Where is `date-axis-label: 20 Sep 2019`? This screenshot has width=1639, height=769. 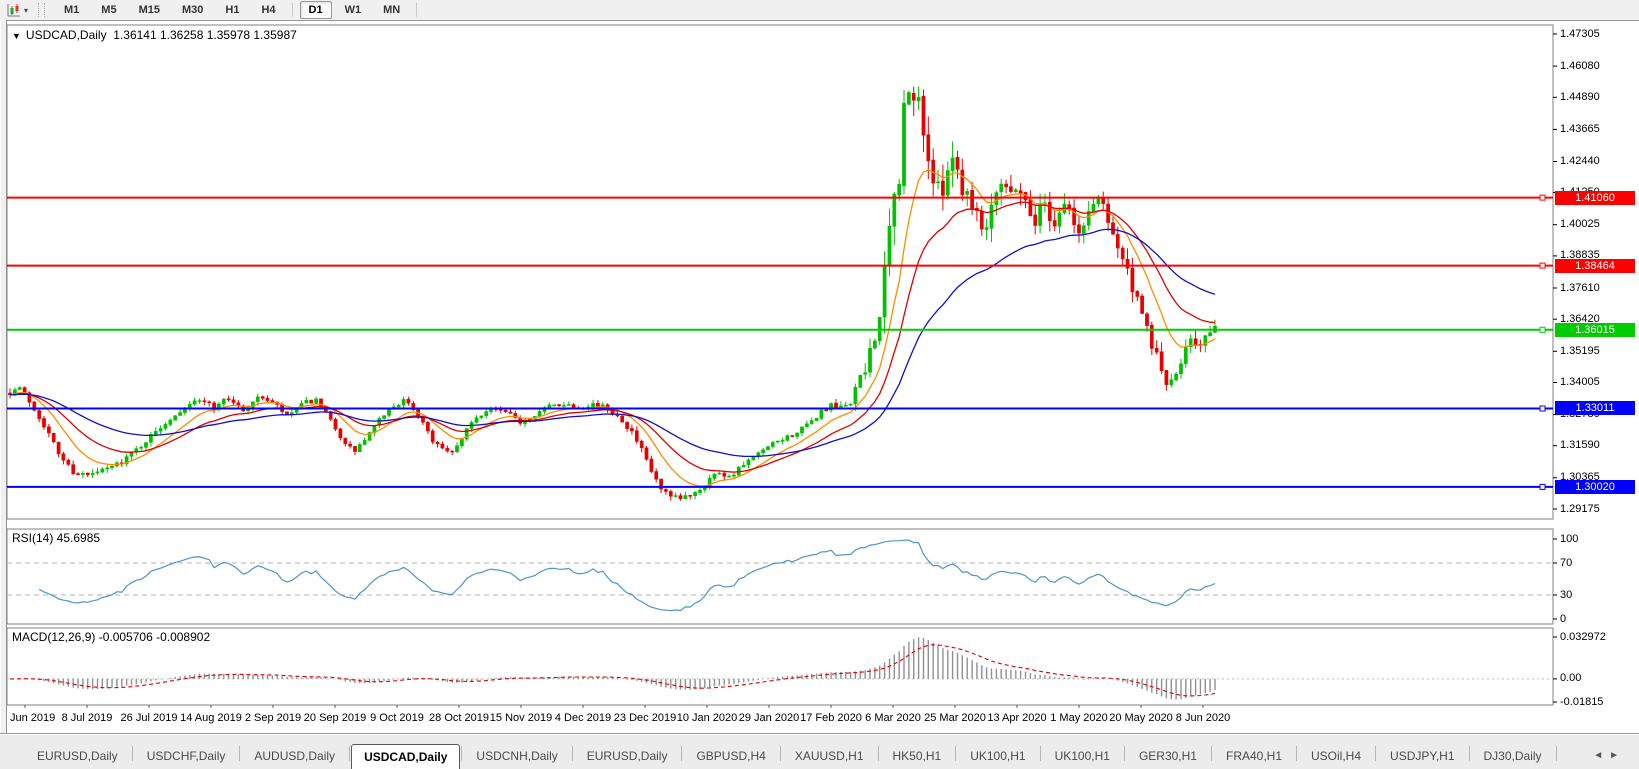 date-axis-label: 20 Sep 2019 is located at coordinates (335, 718).